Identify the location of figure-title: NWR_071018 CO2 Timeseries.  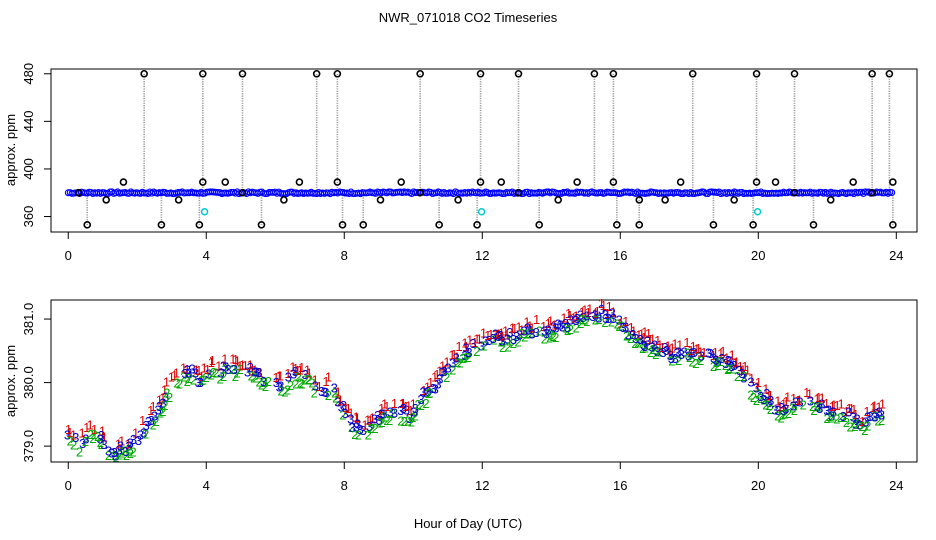
(468, 17).